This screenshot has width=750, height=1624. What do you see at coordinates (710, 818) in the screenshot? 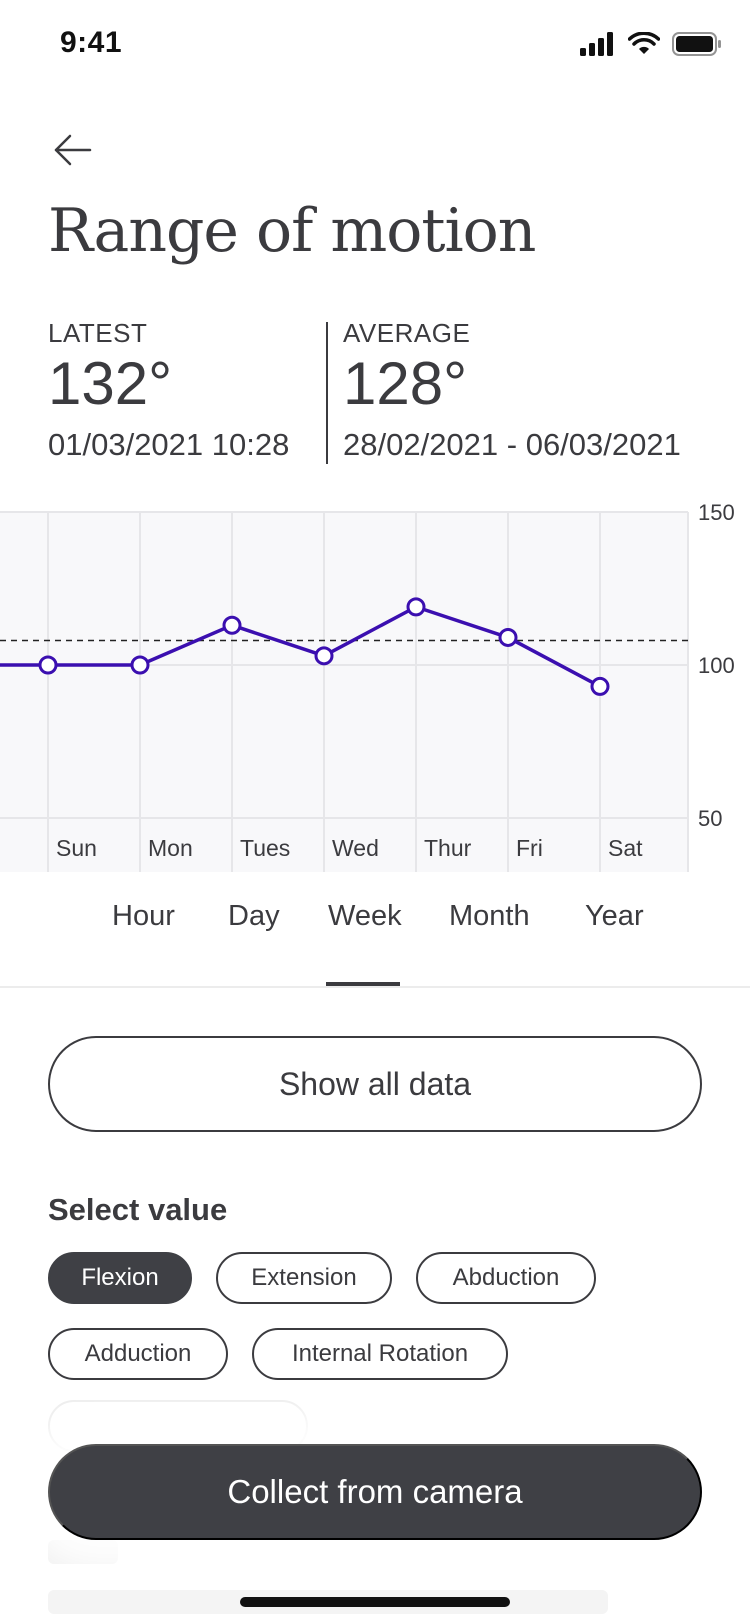
I see `chart-y-tick-label: 50` at bounding box center [710, 818].